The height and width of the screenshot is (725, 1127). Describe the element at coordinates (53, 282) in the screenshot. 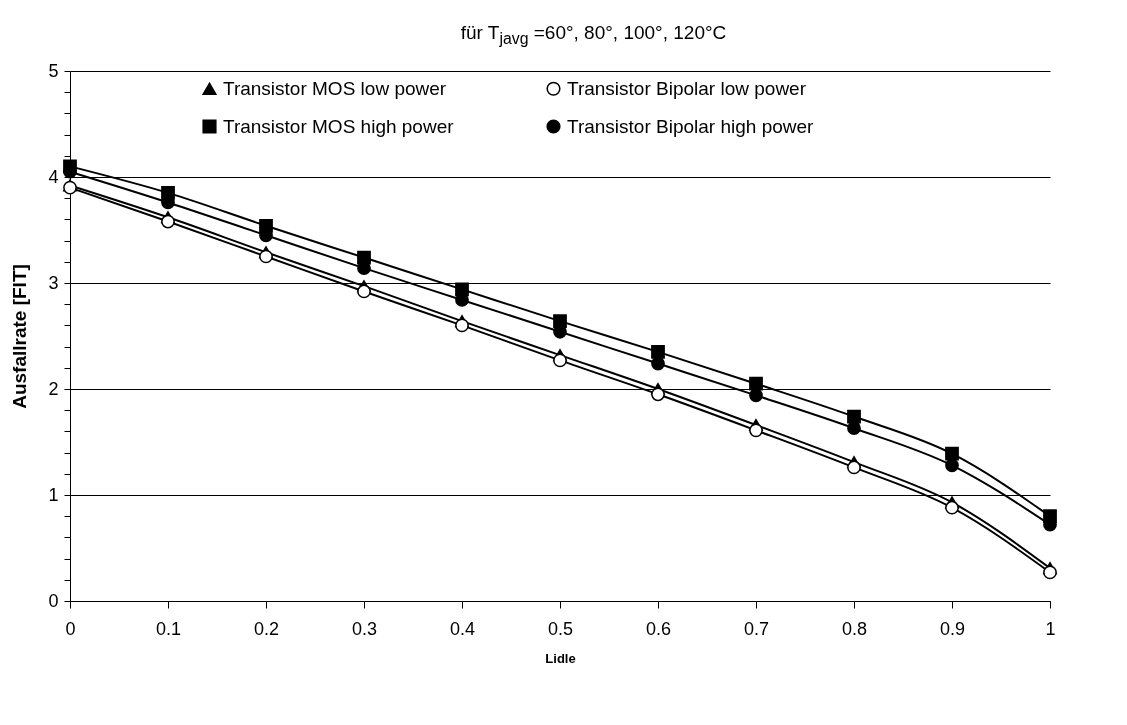

I see `y-tick-label: 3` at that location.